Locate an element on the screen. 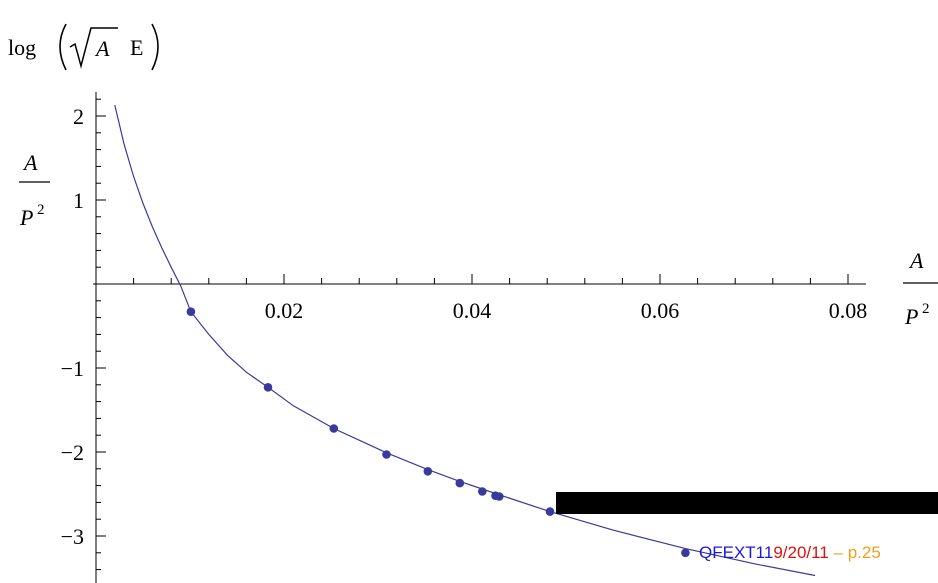 This screenshot has height=583, width=938. x-tick-label: 0.08 is located at coordinates (848, 310).